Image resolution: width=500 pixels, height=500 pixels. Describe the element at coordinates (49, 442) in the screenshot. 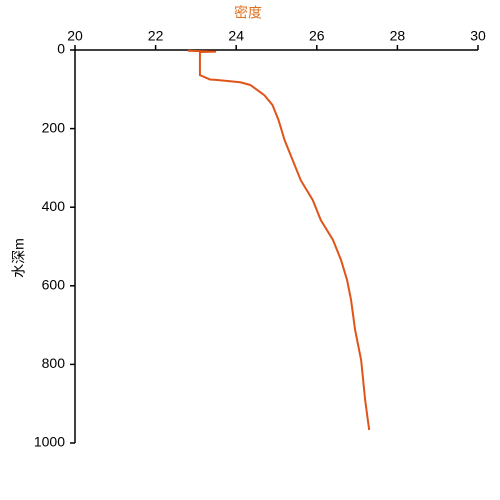

I see `y-tick-label: 1000` at that location.